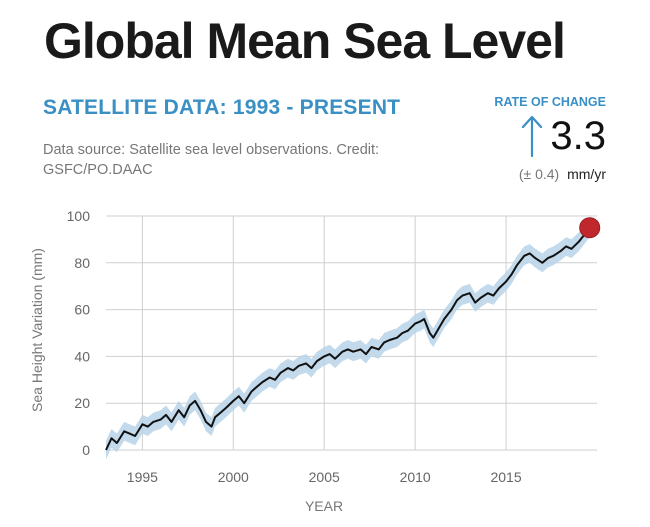  Describe the element at coordinates (79, 333) in the screenshot. I see `y-tick-labels: 0 20 40 60 80 100` at that location.